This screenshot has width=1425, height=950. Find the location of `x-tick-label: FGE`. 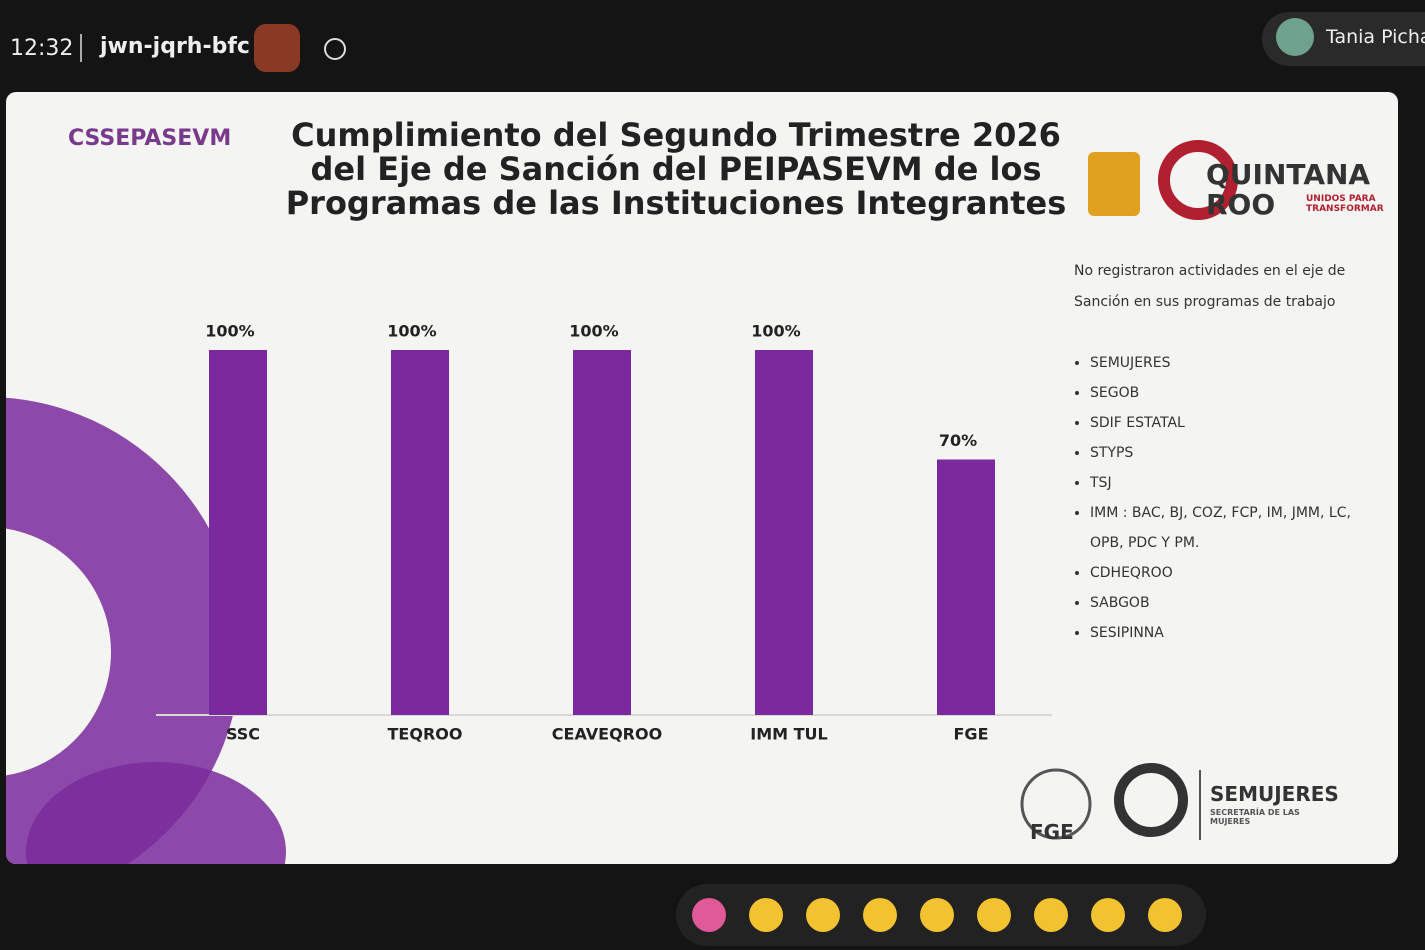

x-tick-label: FGE is located at coordinates (971, 734).